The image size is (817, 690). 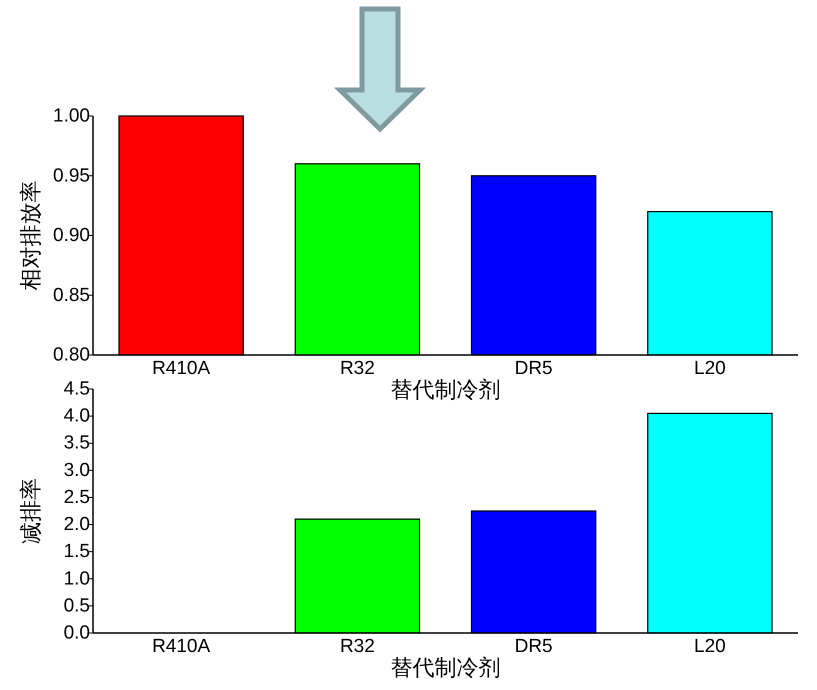 I want to click on y-tick-label: 1.5, so click(x=77, y=551).